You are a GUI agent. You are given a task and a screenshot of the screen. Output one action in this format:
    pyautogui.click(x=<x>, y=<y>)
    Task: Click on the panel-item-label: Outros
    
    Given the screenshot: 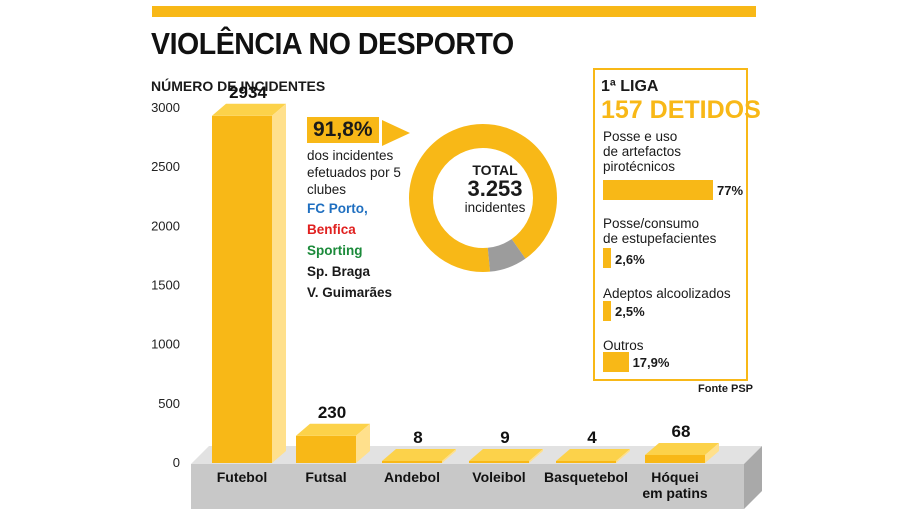 What is the action you would take?
    pyautogui.click(x=623, y=345)
    